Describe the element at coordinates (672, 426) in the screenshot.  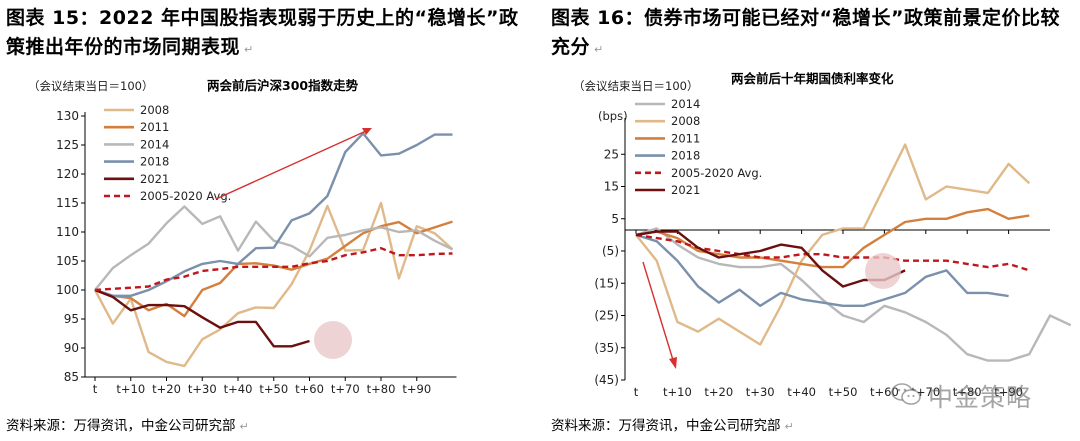
I see `right-source-note: 资料来源：万得资讯，中金公司研究部 ↵` at that location.